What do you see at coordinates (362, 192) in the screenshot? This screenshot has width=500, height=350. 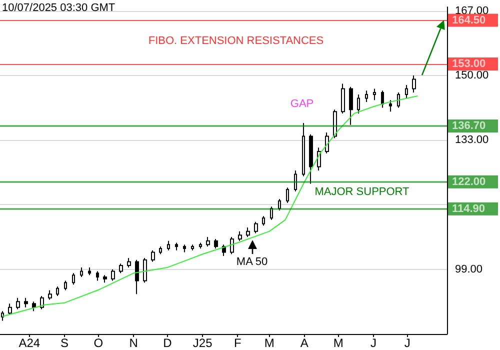 I see `annotation: MAJOR SUPPORT` at bounding box center [362, 192].